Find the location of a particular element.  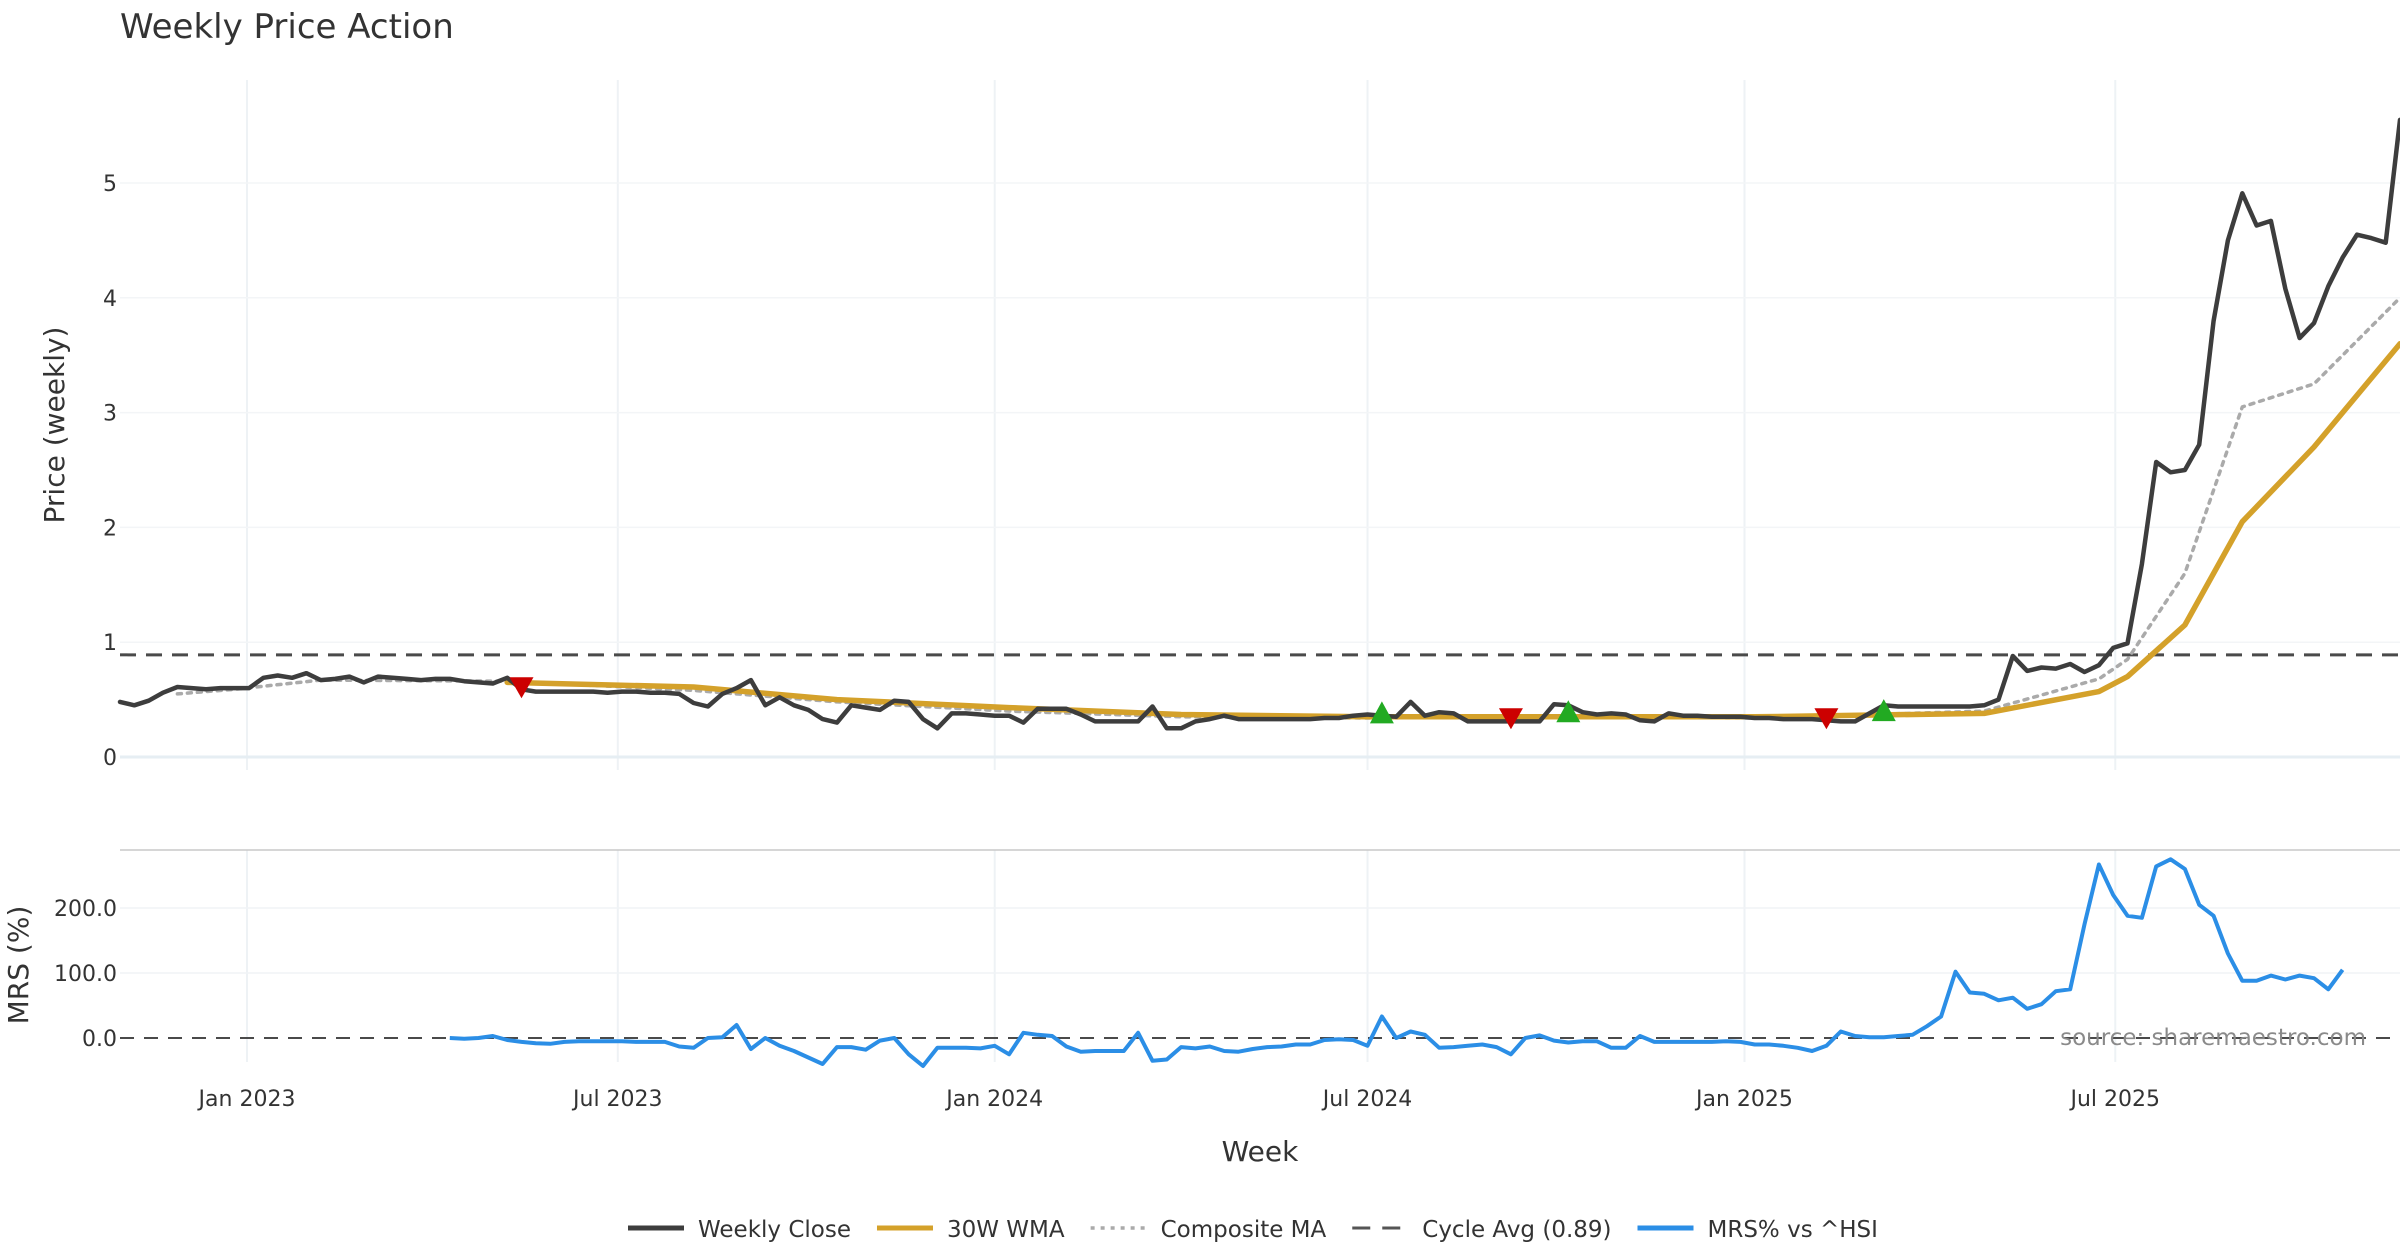

price-y-tick-label: 2 is located at coordinates (110, 528).